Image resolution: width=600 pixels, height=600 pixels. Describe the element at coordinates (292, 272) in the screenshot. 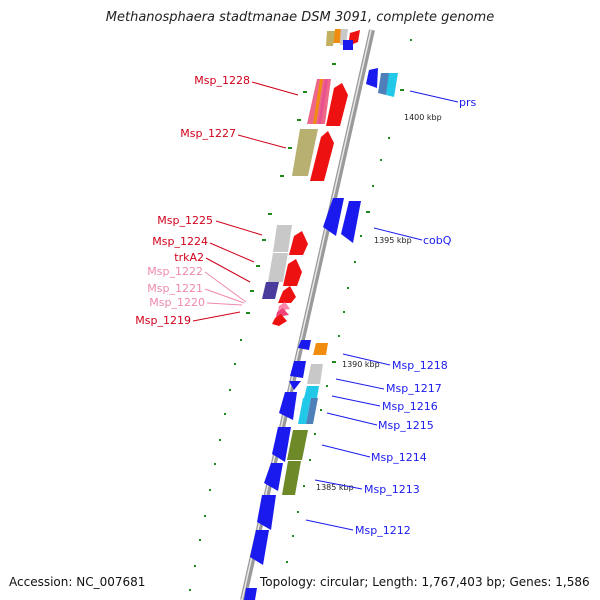

I see `gene-msp-1224-red-arrow` at that location.